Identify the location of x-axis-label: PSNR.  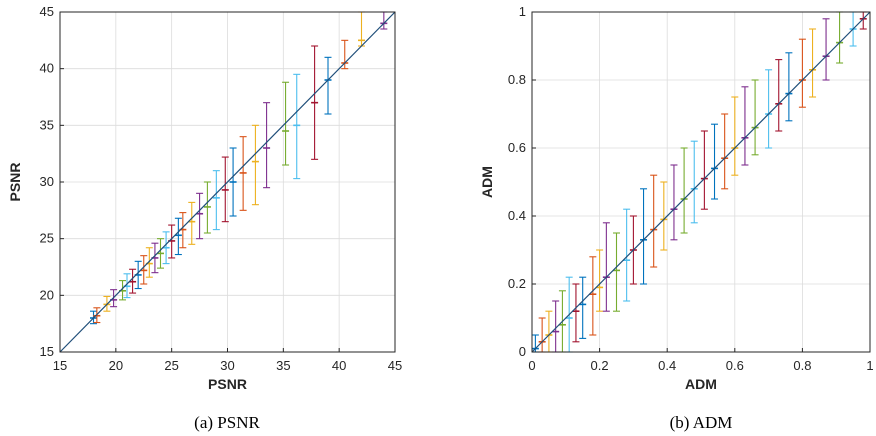
(227, 384).